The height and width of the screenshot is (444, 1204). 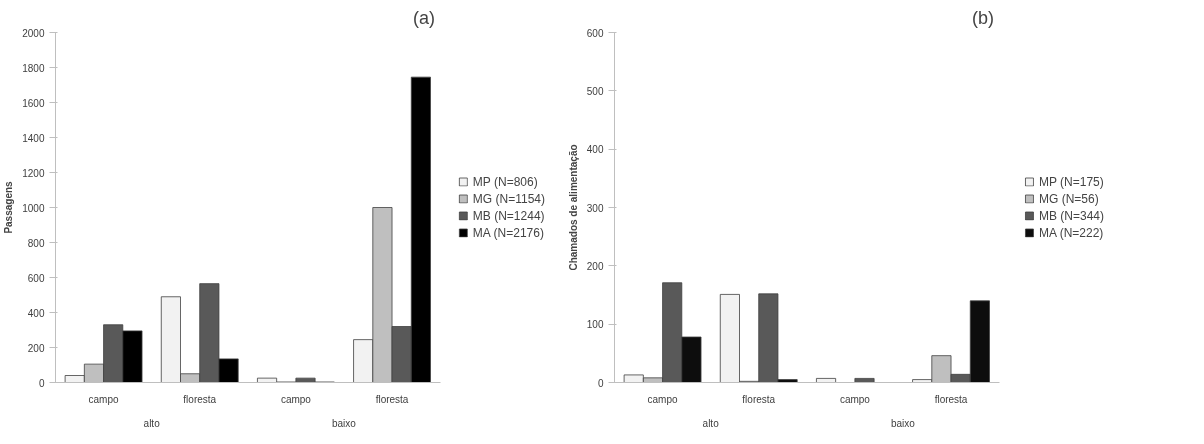 What do you see at coordinates (1068, 198) in the screenshot?
I see `legend-label: MG (N=56)` at bounding box center [1068, 198].